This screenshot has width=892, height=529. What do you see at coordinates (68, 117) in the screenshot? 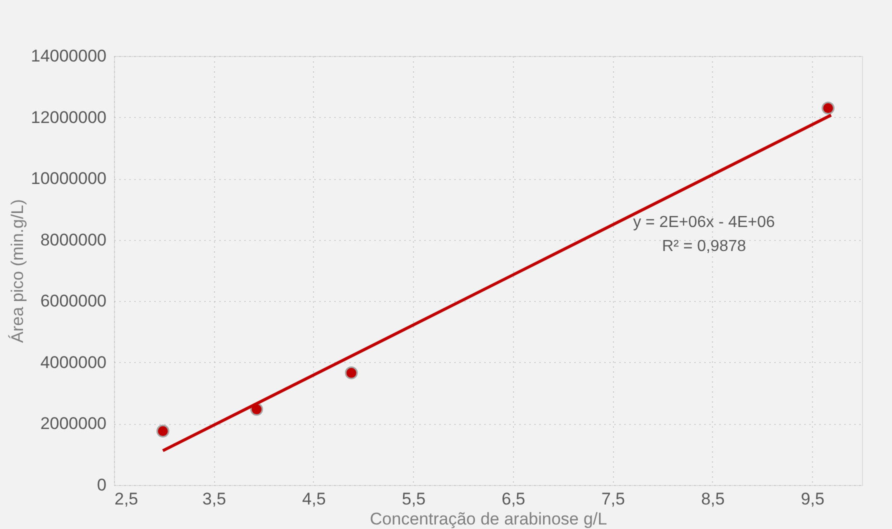
I see `y-tick-label: 12000000` at bounding box center [68, 117].